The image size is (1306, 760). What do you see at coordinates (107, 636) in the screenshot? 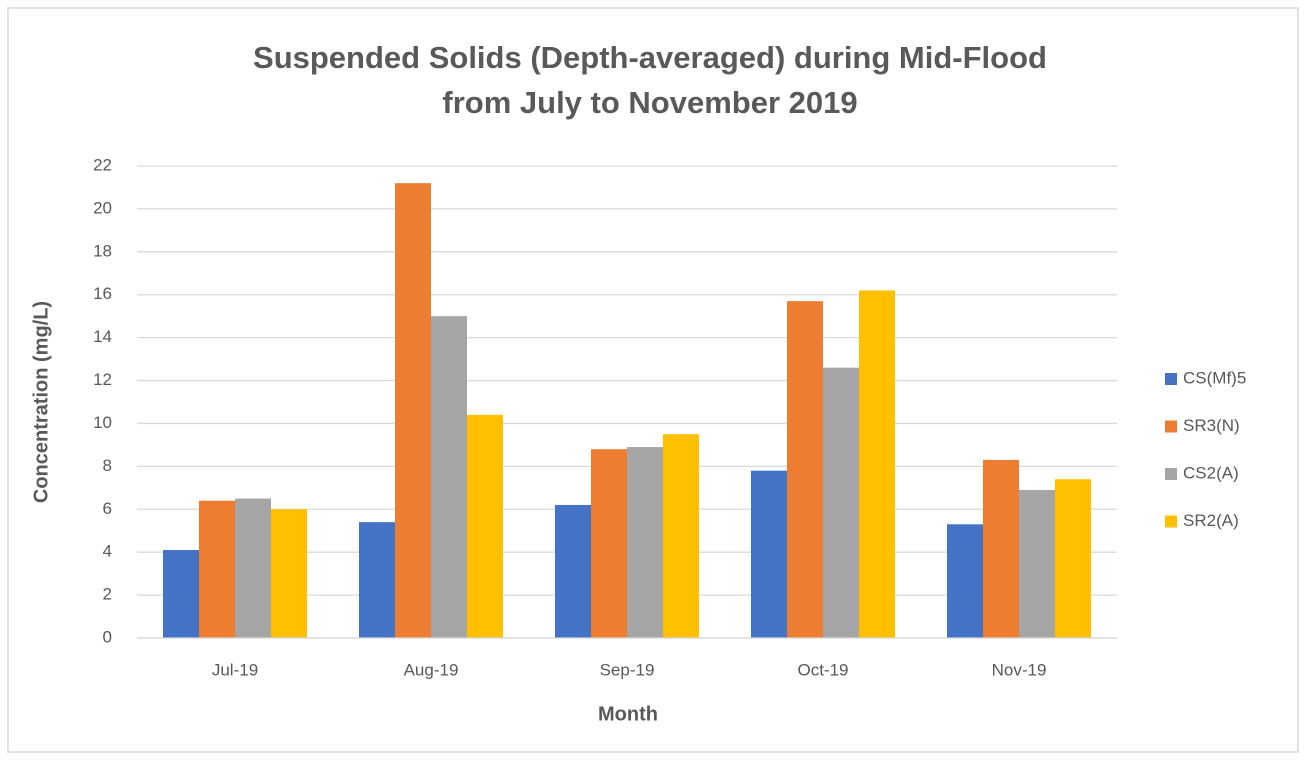
I see `y-tick-label: 0` at bounding box center [107, 636].